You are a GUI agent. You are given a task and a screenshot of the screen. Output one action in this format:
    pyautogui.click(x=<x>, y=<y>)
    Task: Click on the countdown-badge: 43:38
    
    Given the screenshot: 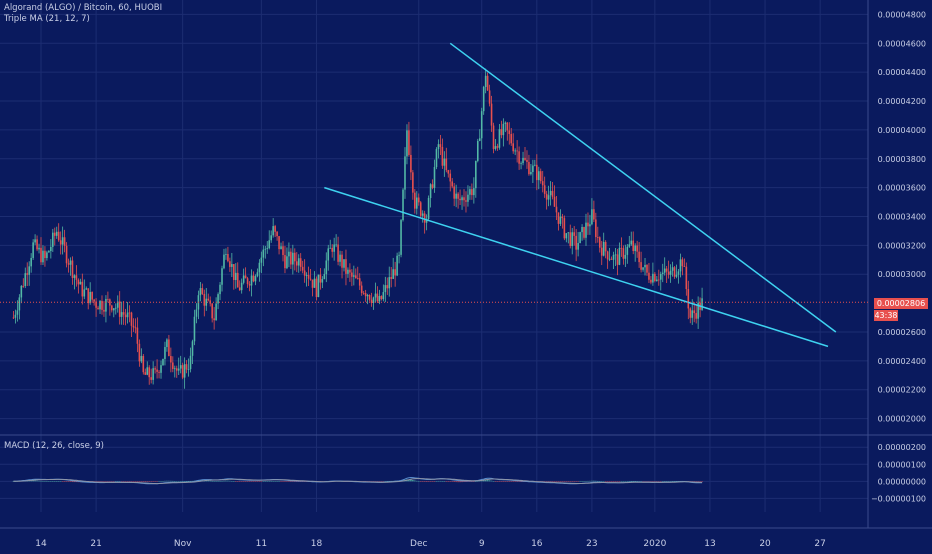 What is the action you would take?
    pyautogui.click(x=886, y=315)
    